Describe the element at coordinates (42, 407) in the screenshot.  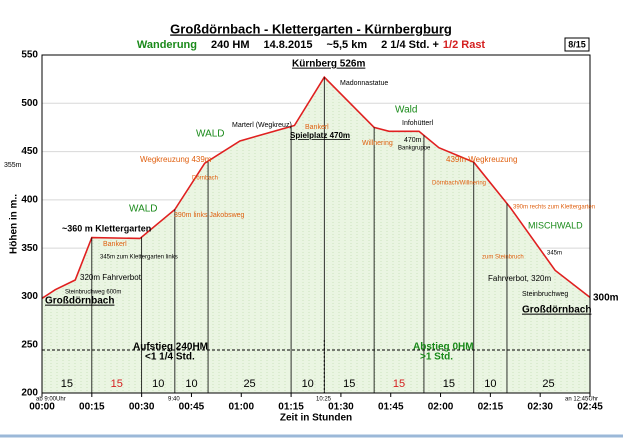
I see `x-tick-label: 00:00` at that location.